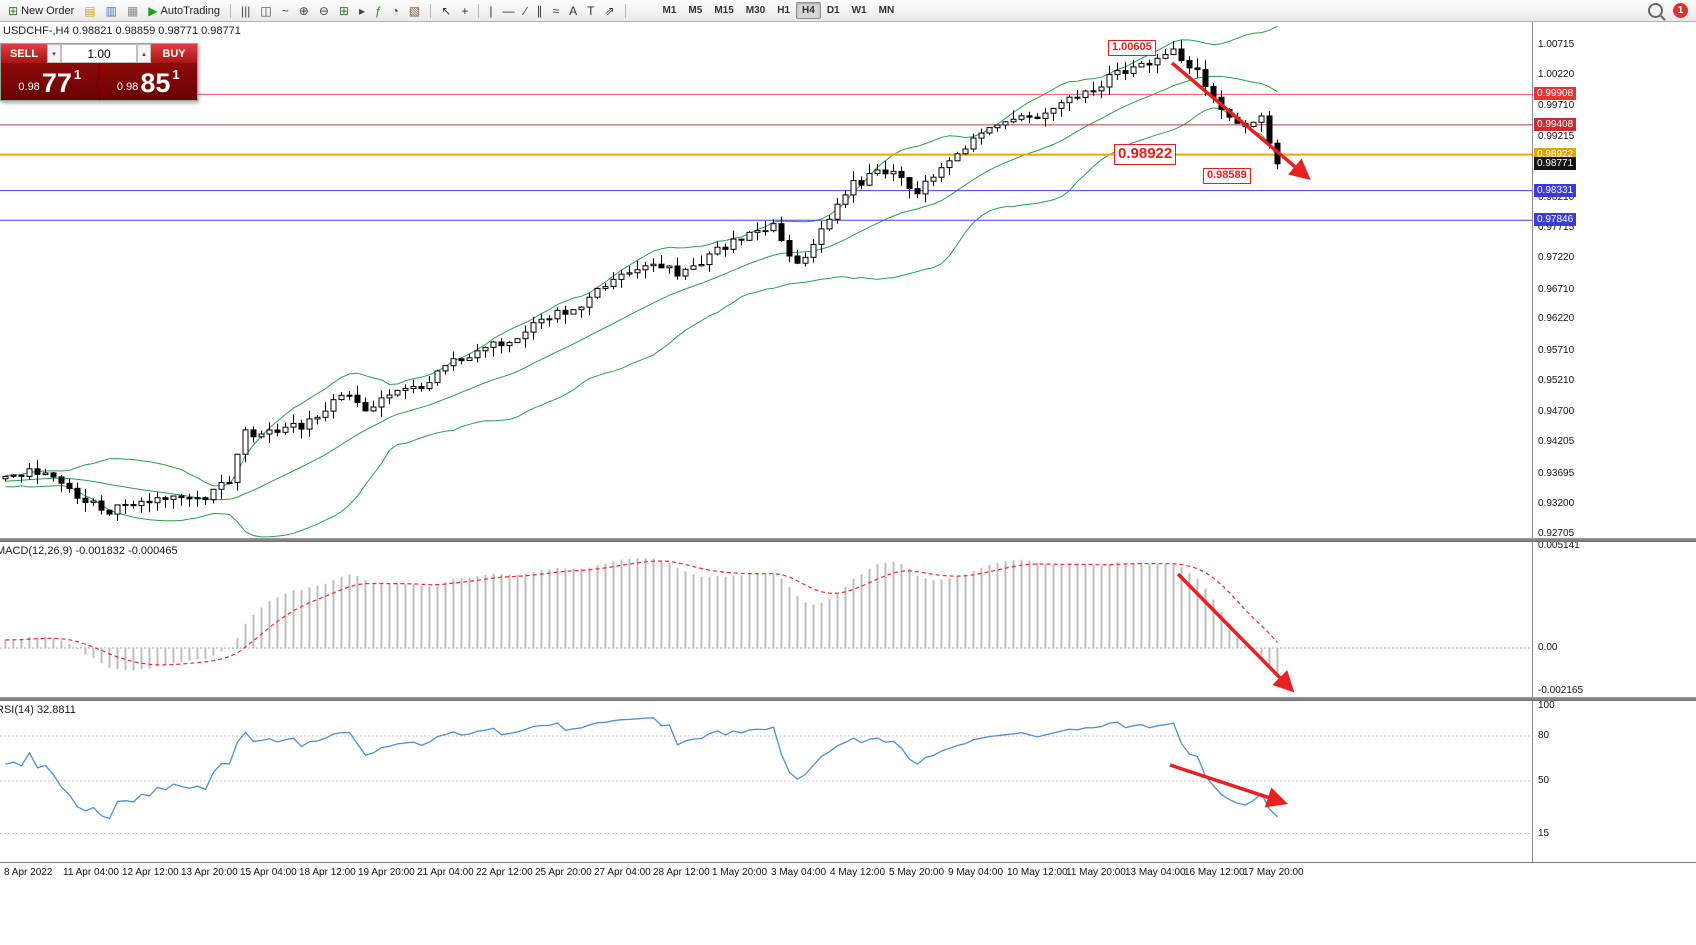 This screenshot has width=1696, height=945. I want to click on line-chart-button: ~, so click(285, 11).